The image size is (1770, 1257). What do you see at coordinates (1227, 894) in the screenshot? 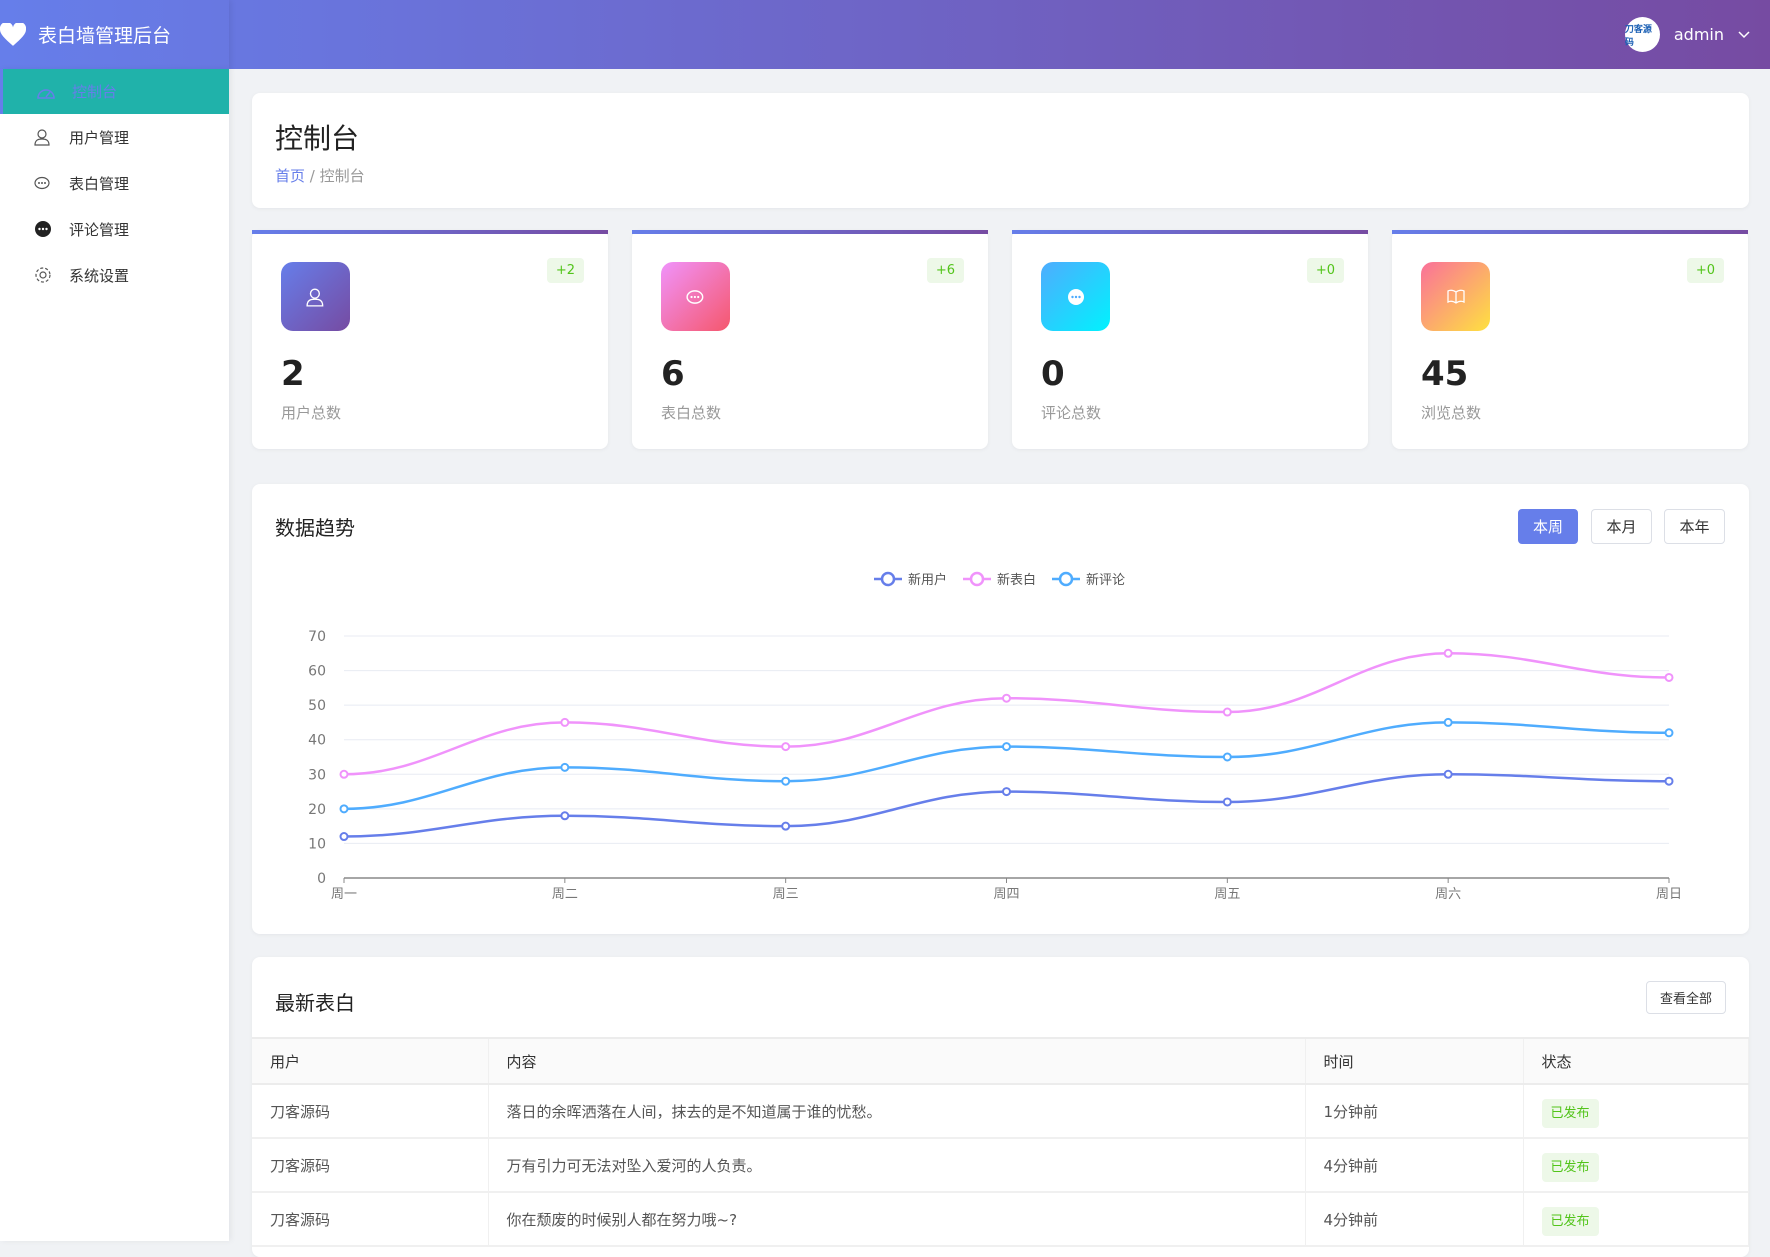
I see `x-tick-label: 周五` at bounding box center [1227, 894].